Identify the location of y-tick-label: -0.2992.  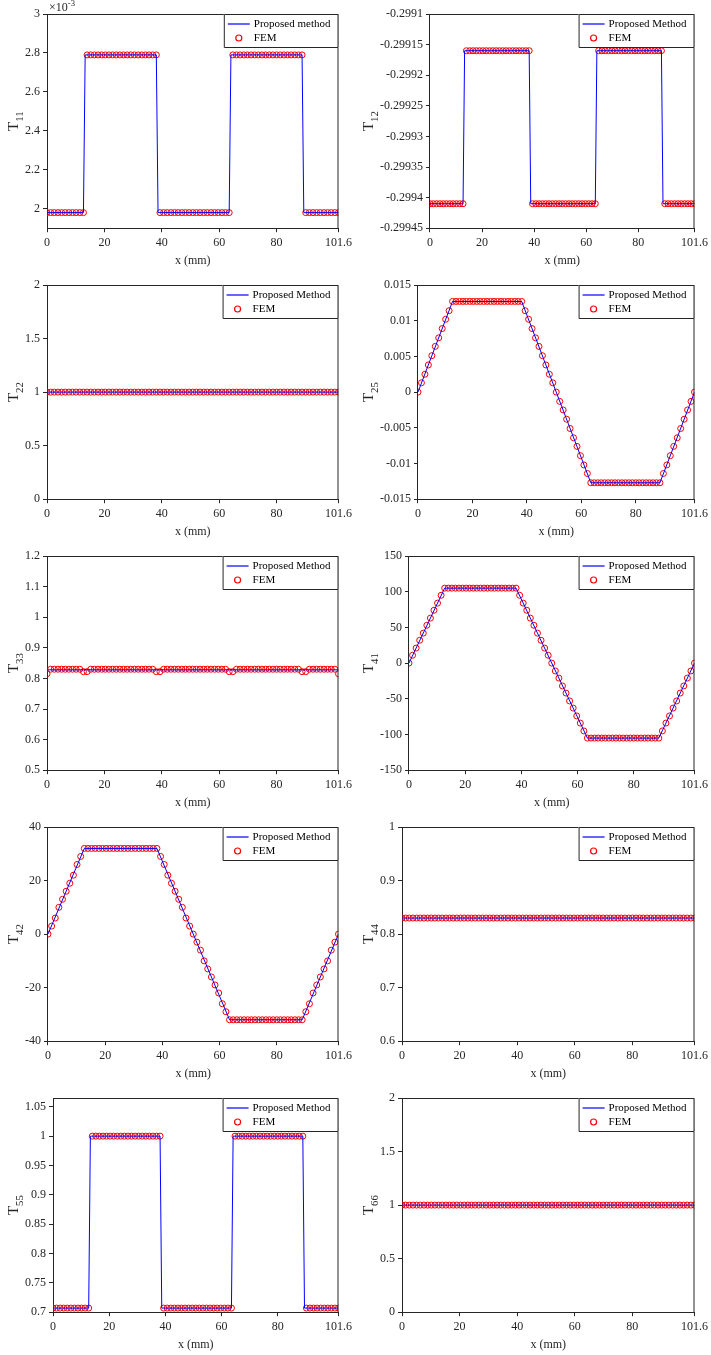
(404, 74).